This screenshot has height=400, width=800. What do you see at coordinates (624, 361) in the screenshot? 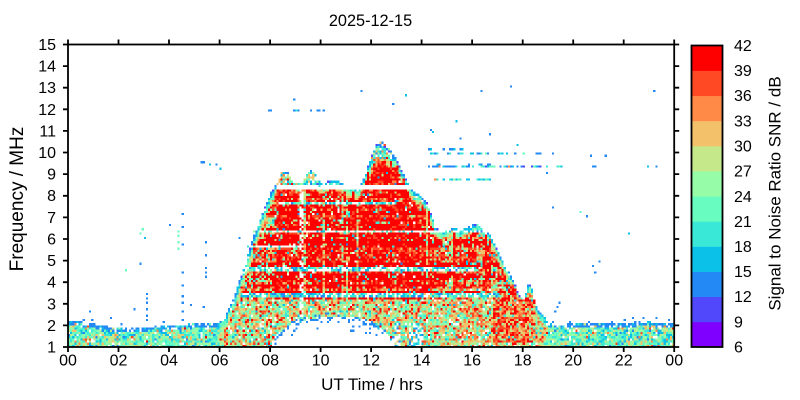
I see `svg-text: 22` at bounding box center [624, 361].